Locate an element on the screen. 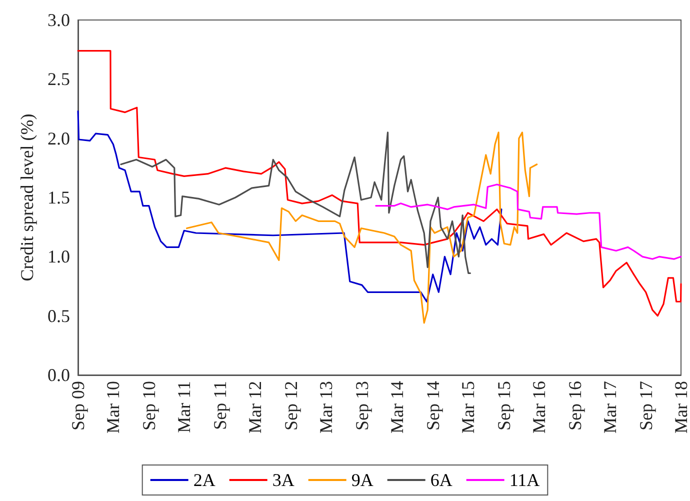 Image resolution: width=690 pixels, height=501 pixels. legend-label: 2A is located at coordinates (204, 480).